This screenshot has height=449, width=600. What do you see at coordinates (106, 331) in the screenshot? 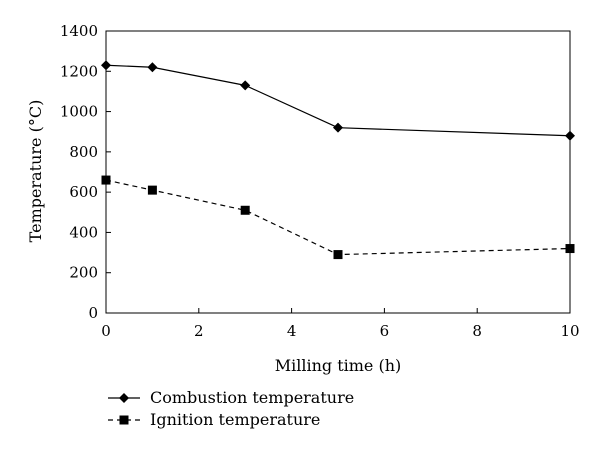
I see `x-tick-label: 0` at bounding box center [106, 331].